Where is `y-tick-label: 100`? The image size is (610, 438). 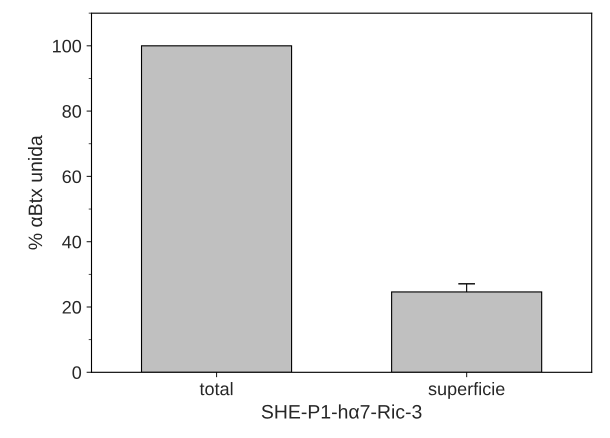 y-tick-label: 100 is located at coordinates (67, 46).